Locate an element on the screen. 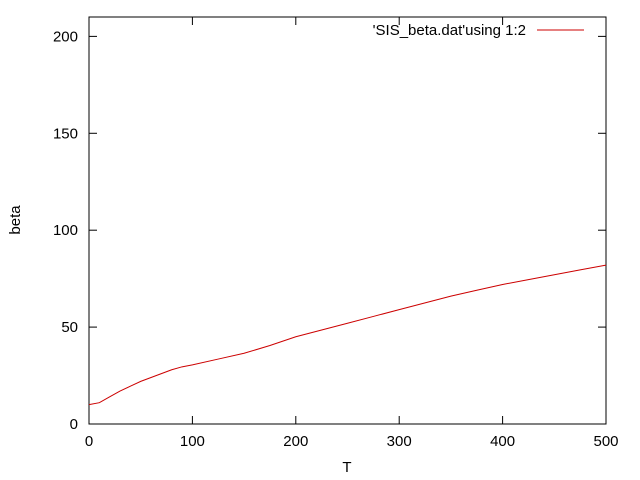 This screenshot has height=480, width=640. x-tick-label: 400 is located at coordinates (502, 441).